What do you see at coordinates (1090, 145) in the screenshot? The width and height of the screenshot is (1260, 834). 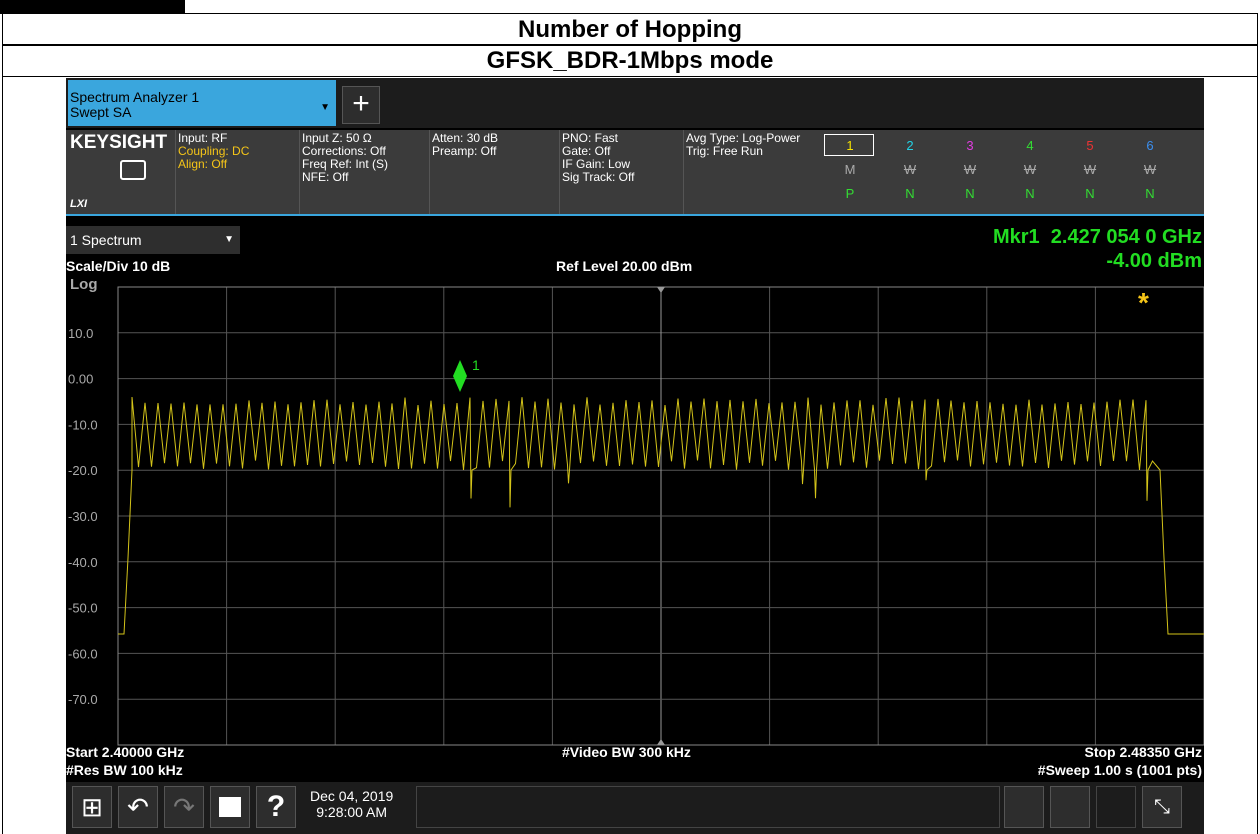 I see `trace-number: 5` at bounding box center [1090, 145].